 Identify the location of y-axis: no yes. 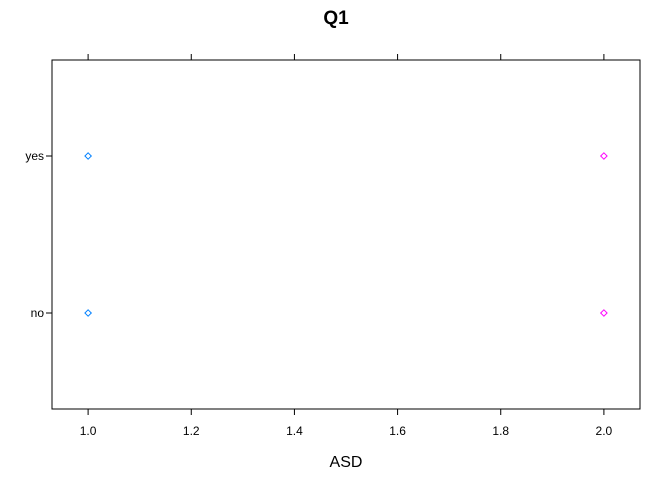
(38, 234).